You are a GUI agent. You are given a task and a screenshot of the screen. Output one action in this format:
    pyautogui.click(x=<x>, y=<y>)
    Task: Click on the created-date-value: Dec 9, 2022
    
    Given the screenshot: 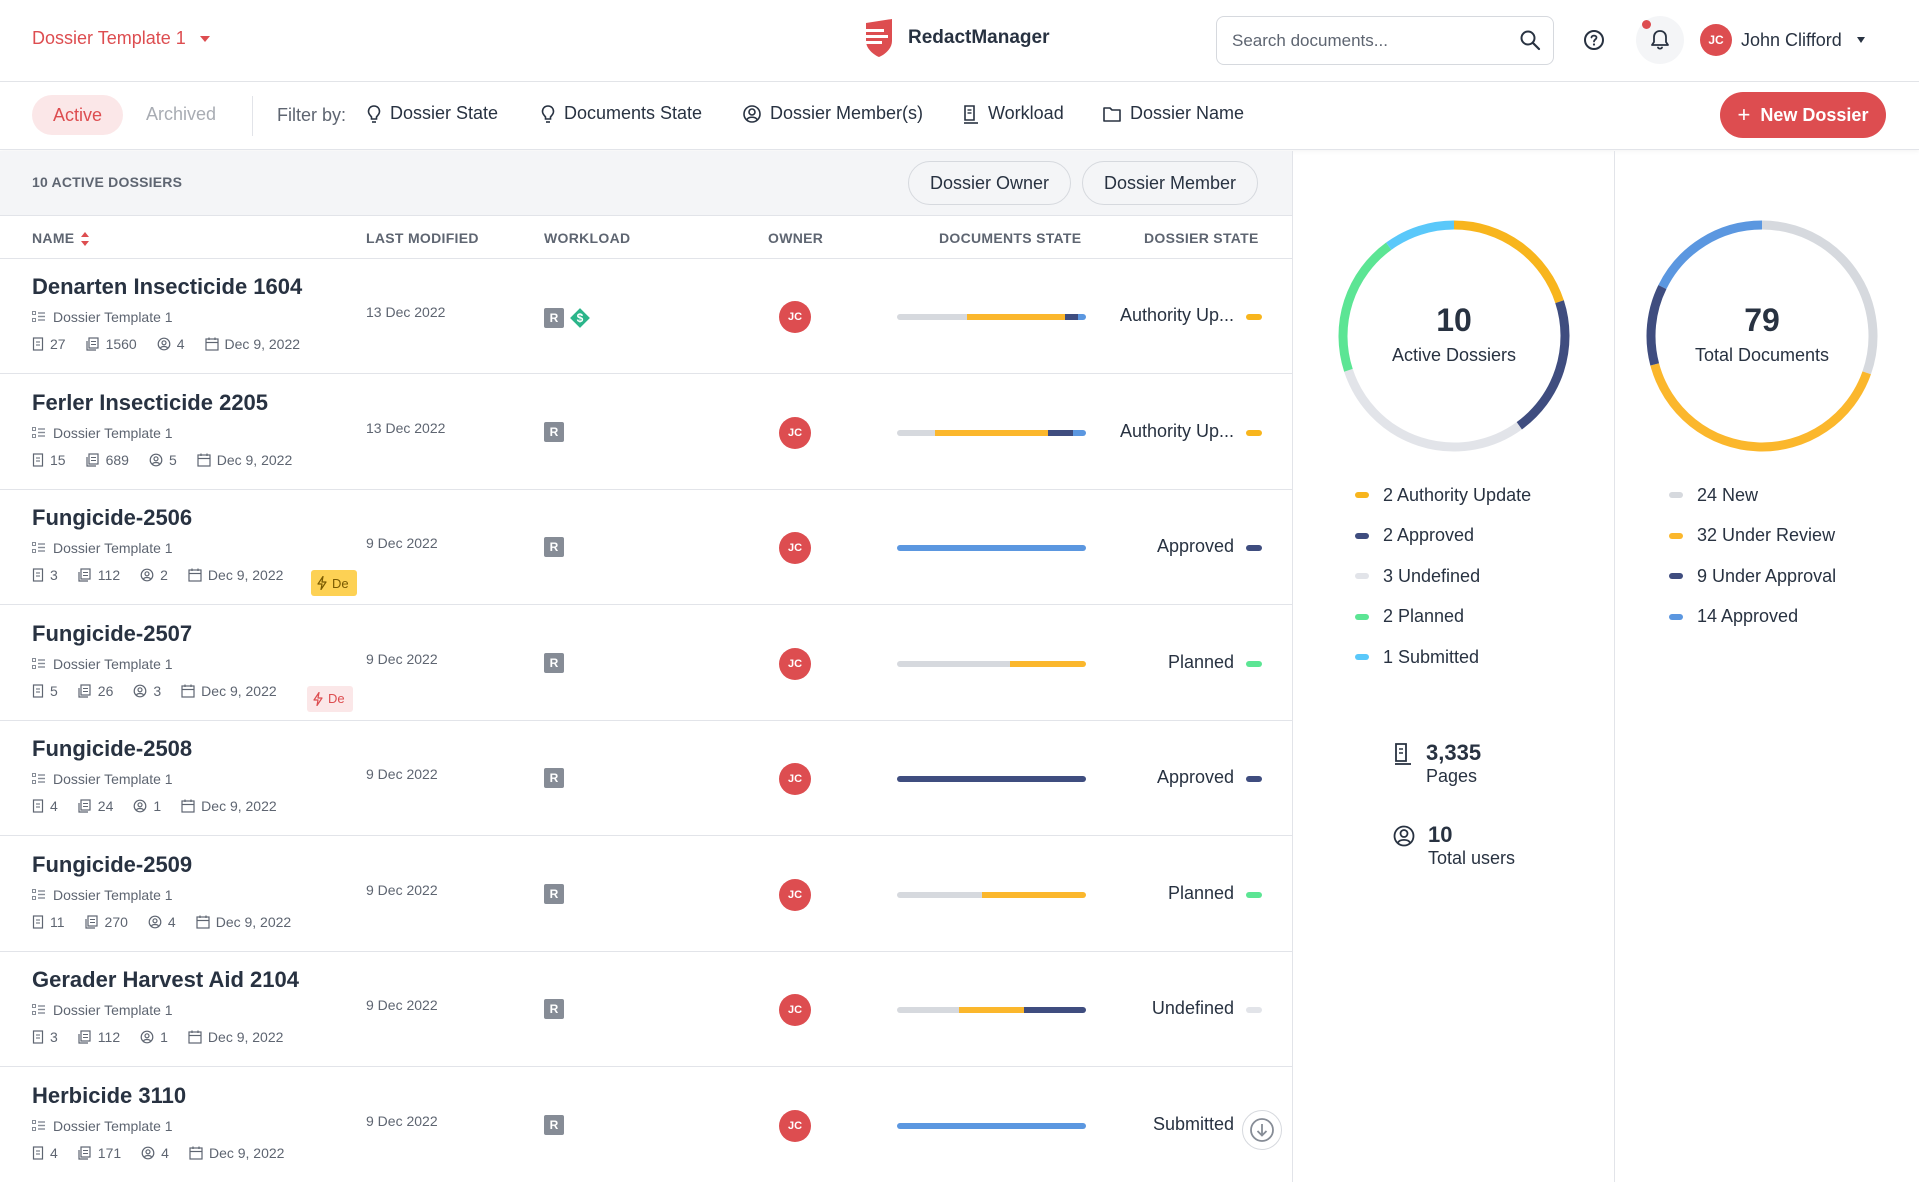 What is the action you would take?
    pyautogui.click(x=245, y=575)
    